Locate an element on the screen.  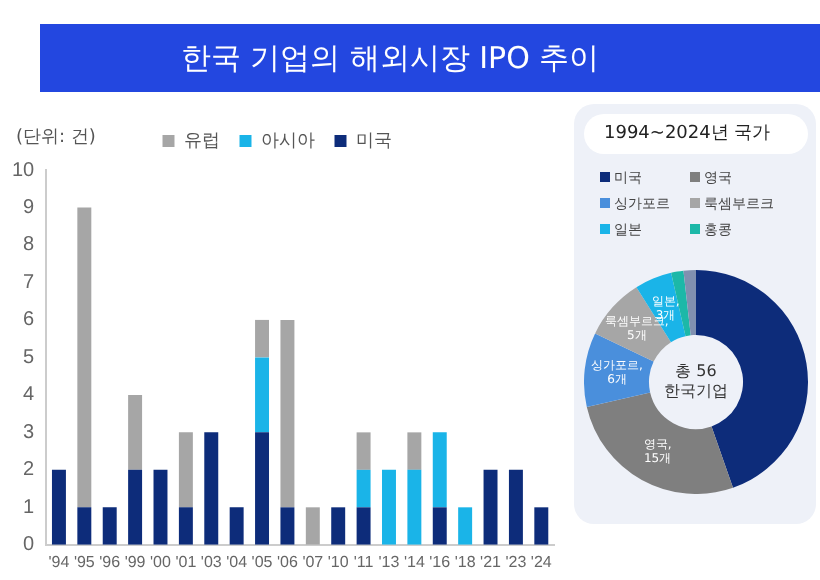
y-tick-label: 7 is located at coordinates (29, 282).